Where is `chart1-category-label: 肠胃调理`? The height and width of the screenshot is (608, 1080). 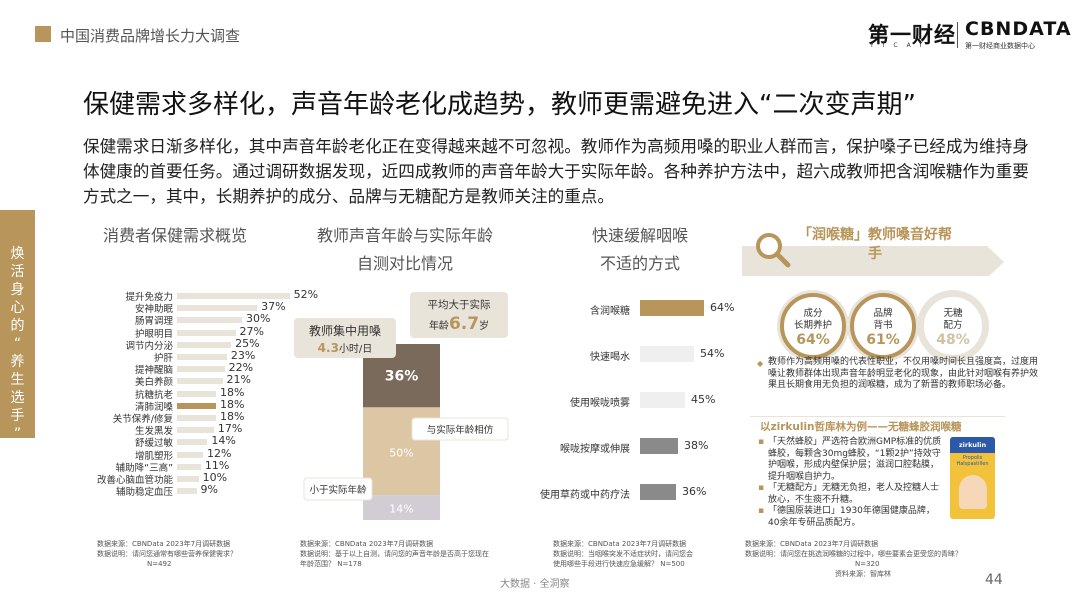
chart1-category-label: 肠胃调理 is located at coordinates (153, 322).